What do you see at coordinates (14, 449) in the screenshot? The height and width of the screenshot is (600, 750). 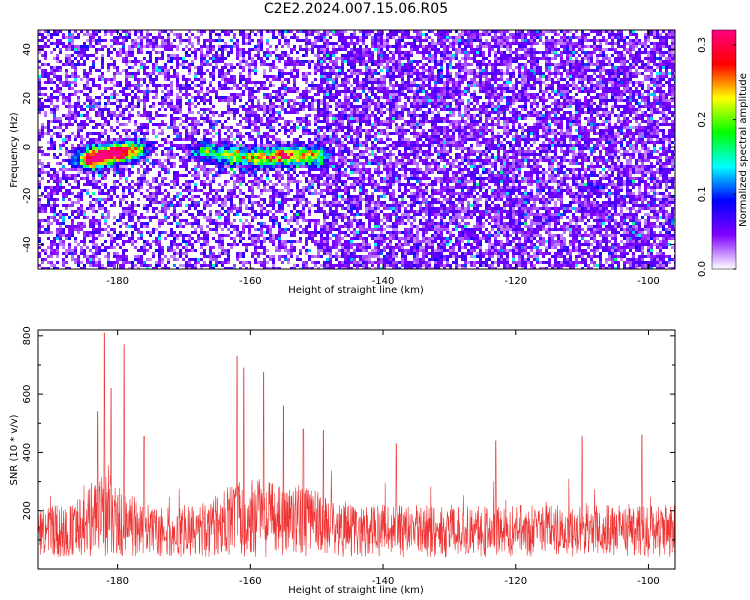 I see `snr-y-axis-label: SNR (10 * v/v)` at bounding box center [14, 449].